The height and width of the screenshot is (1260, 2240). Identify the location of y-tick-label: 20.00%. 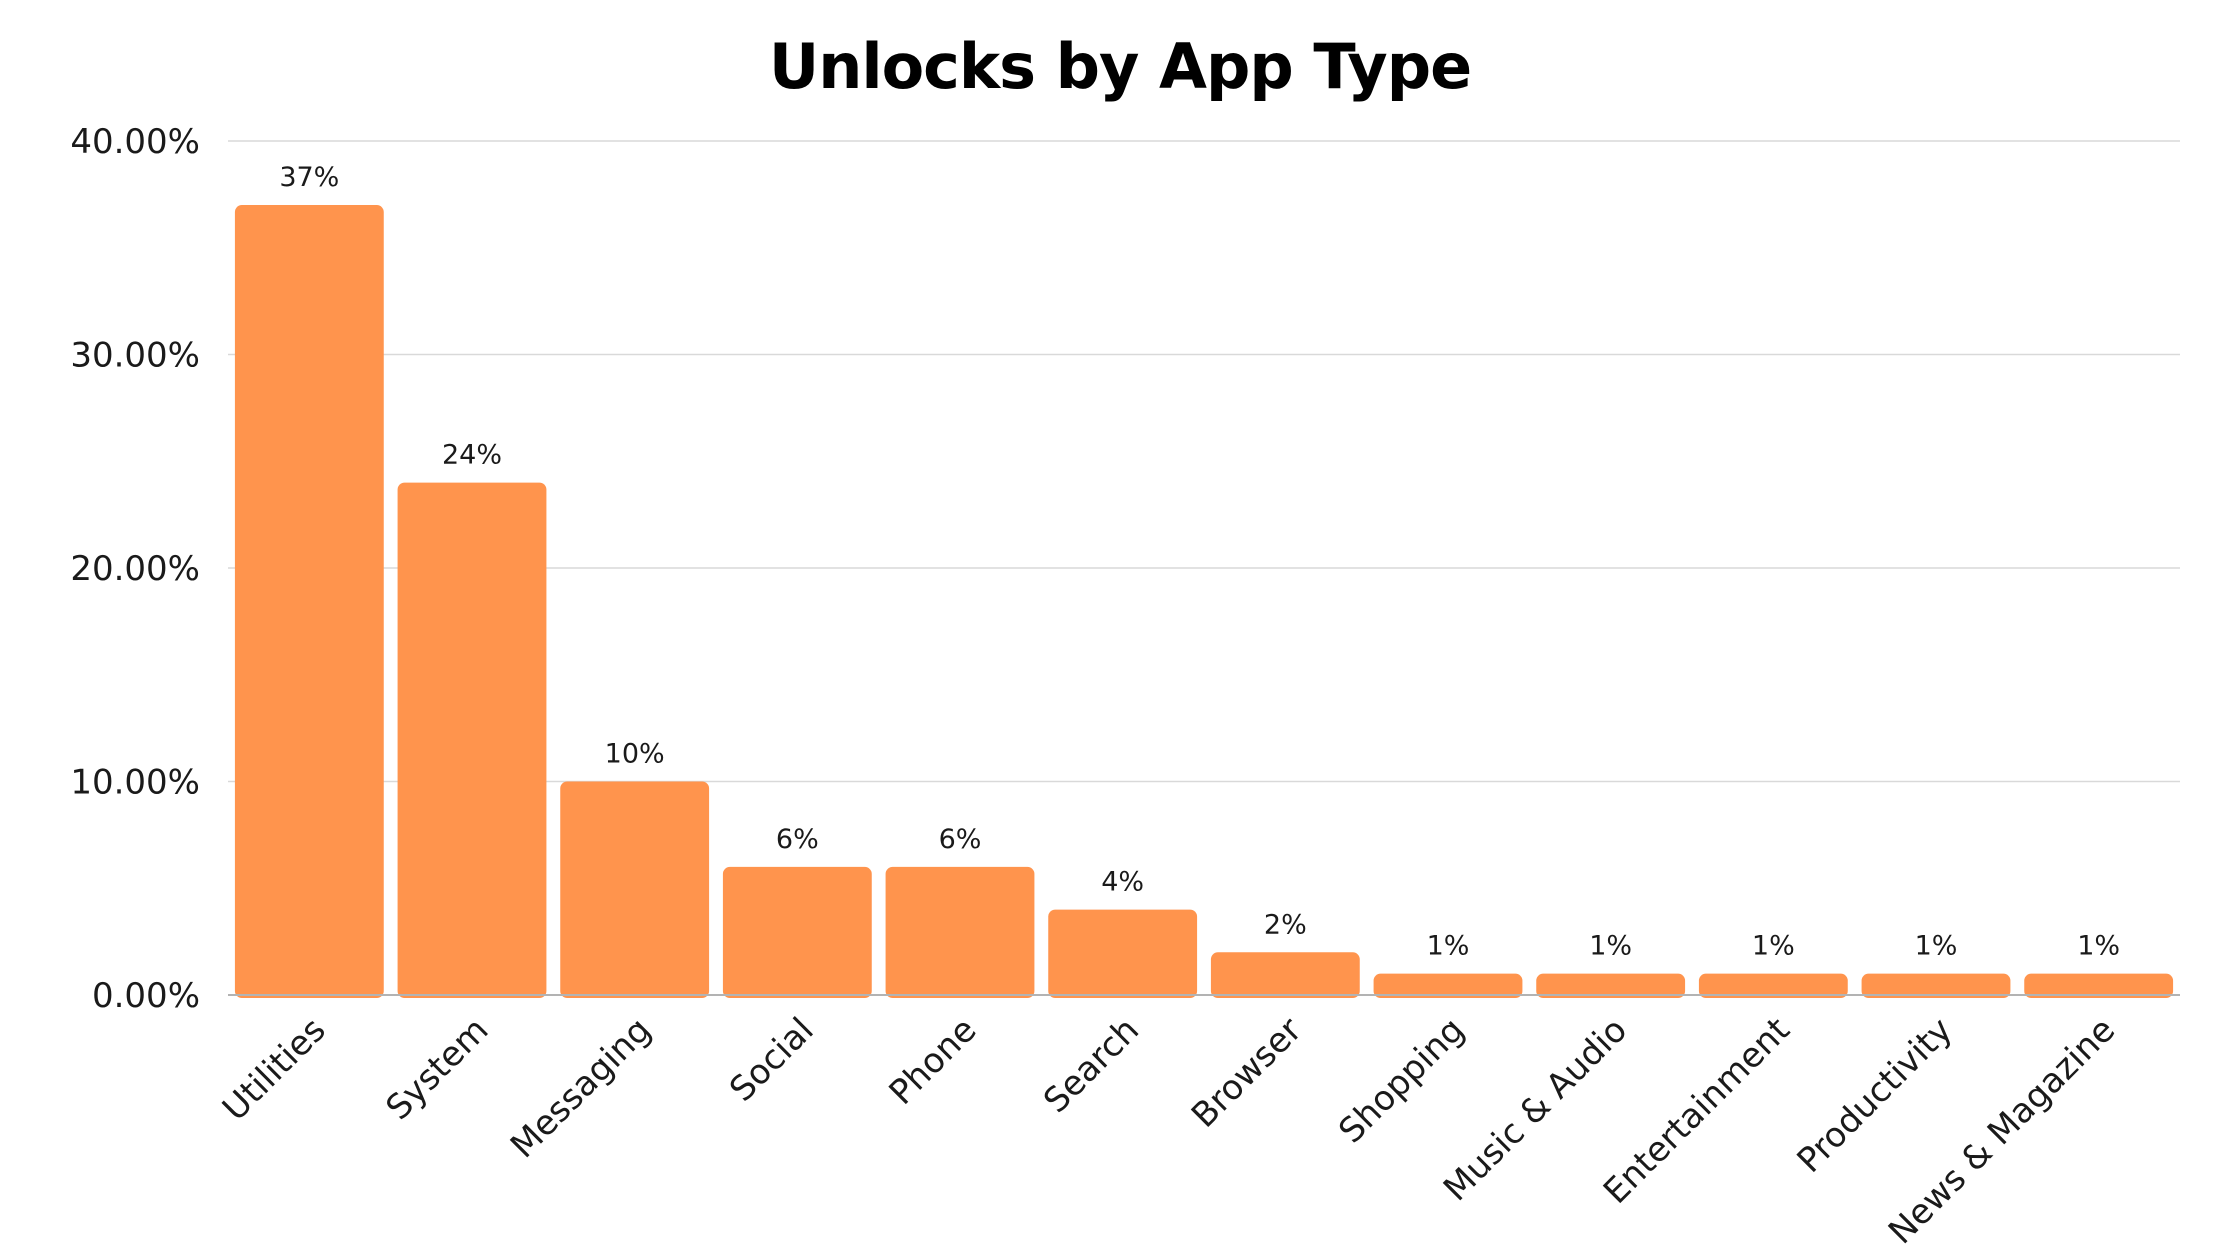
(135, 569).